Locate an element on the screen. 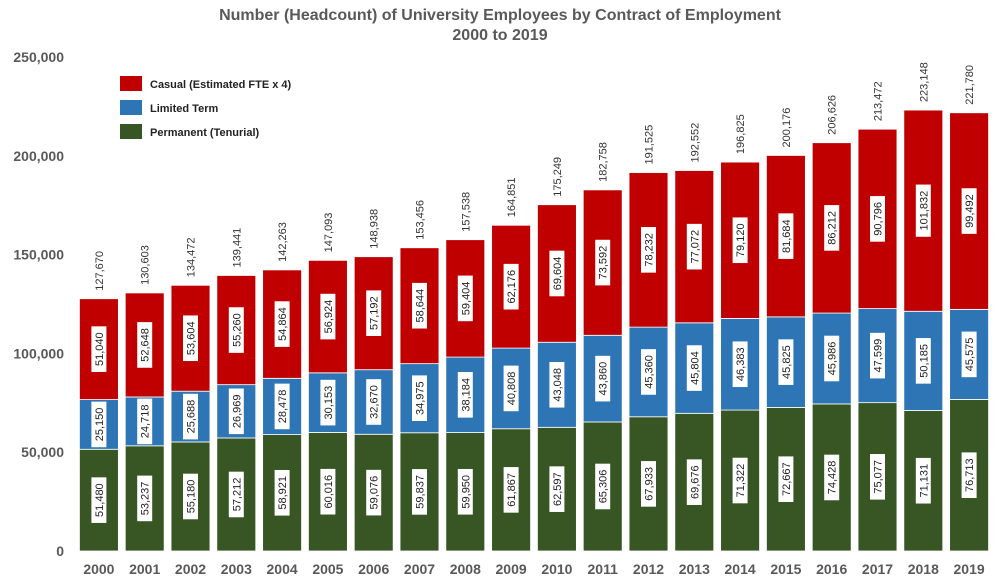  segment-label-text: 24,718 is located at coordinates (146, 422).